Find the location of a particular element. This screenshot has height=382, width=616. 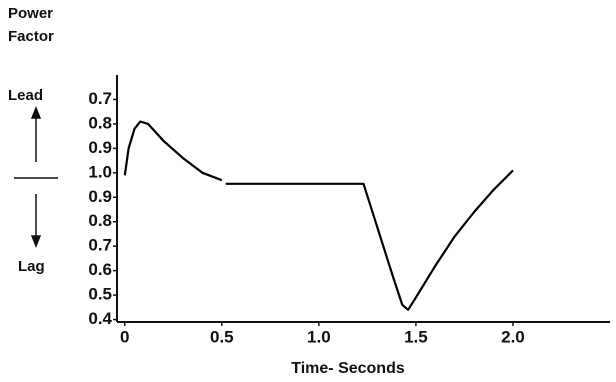

x-tick-label: 1.5 is located at coordinates (416, 336).